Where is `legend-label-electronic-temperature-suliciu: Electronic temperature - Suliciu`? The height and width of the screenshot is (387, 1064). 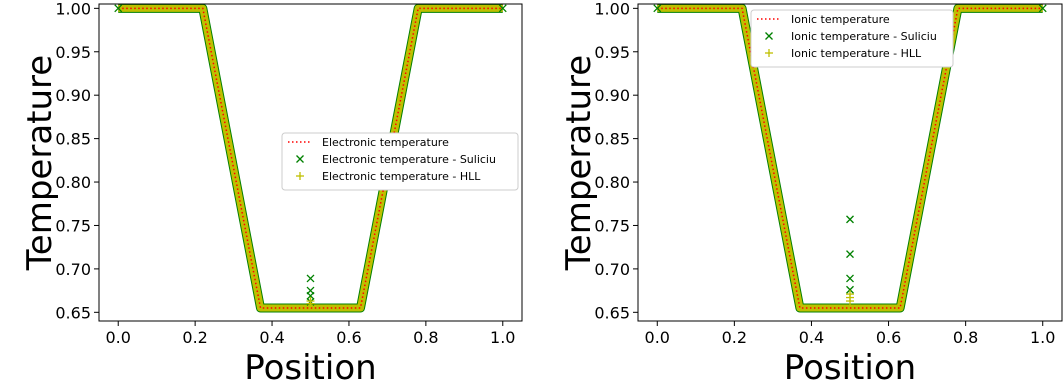 legend-label-electronic-temperature-suliciu: Electronic temperature - Suliciu is located at coordinates (409, 159).